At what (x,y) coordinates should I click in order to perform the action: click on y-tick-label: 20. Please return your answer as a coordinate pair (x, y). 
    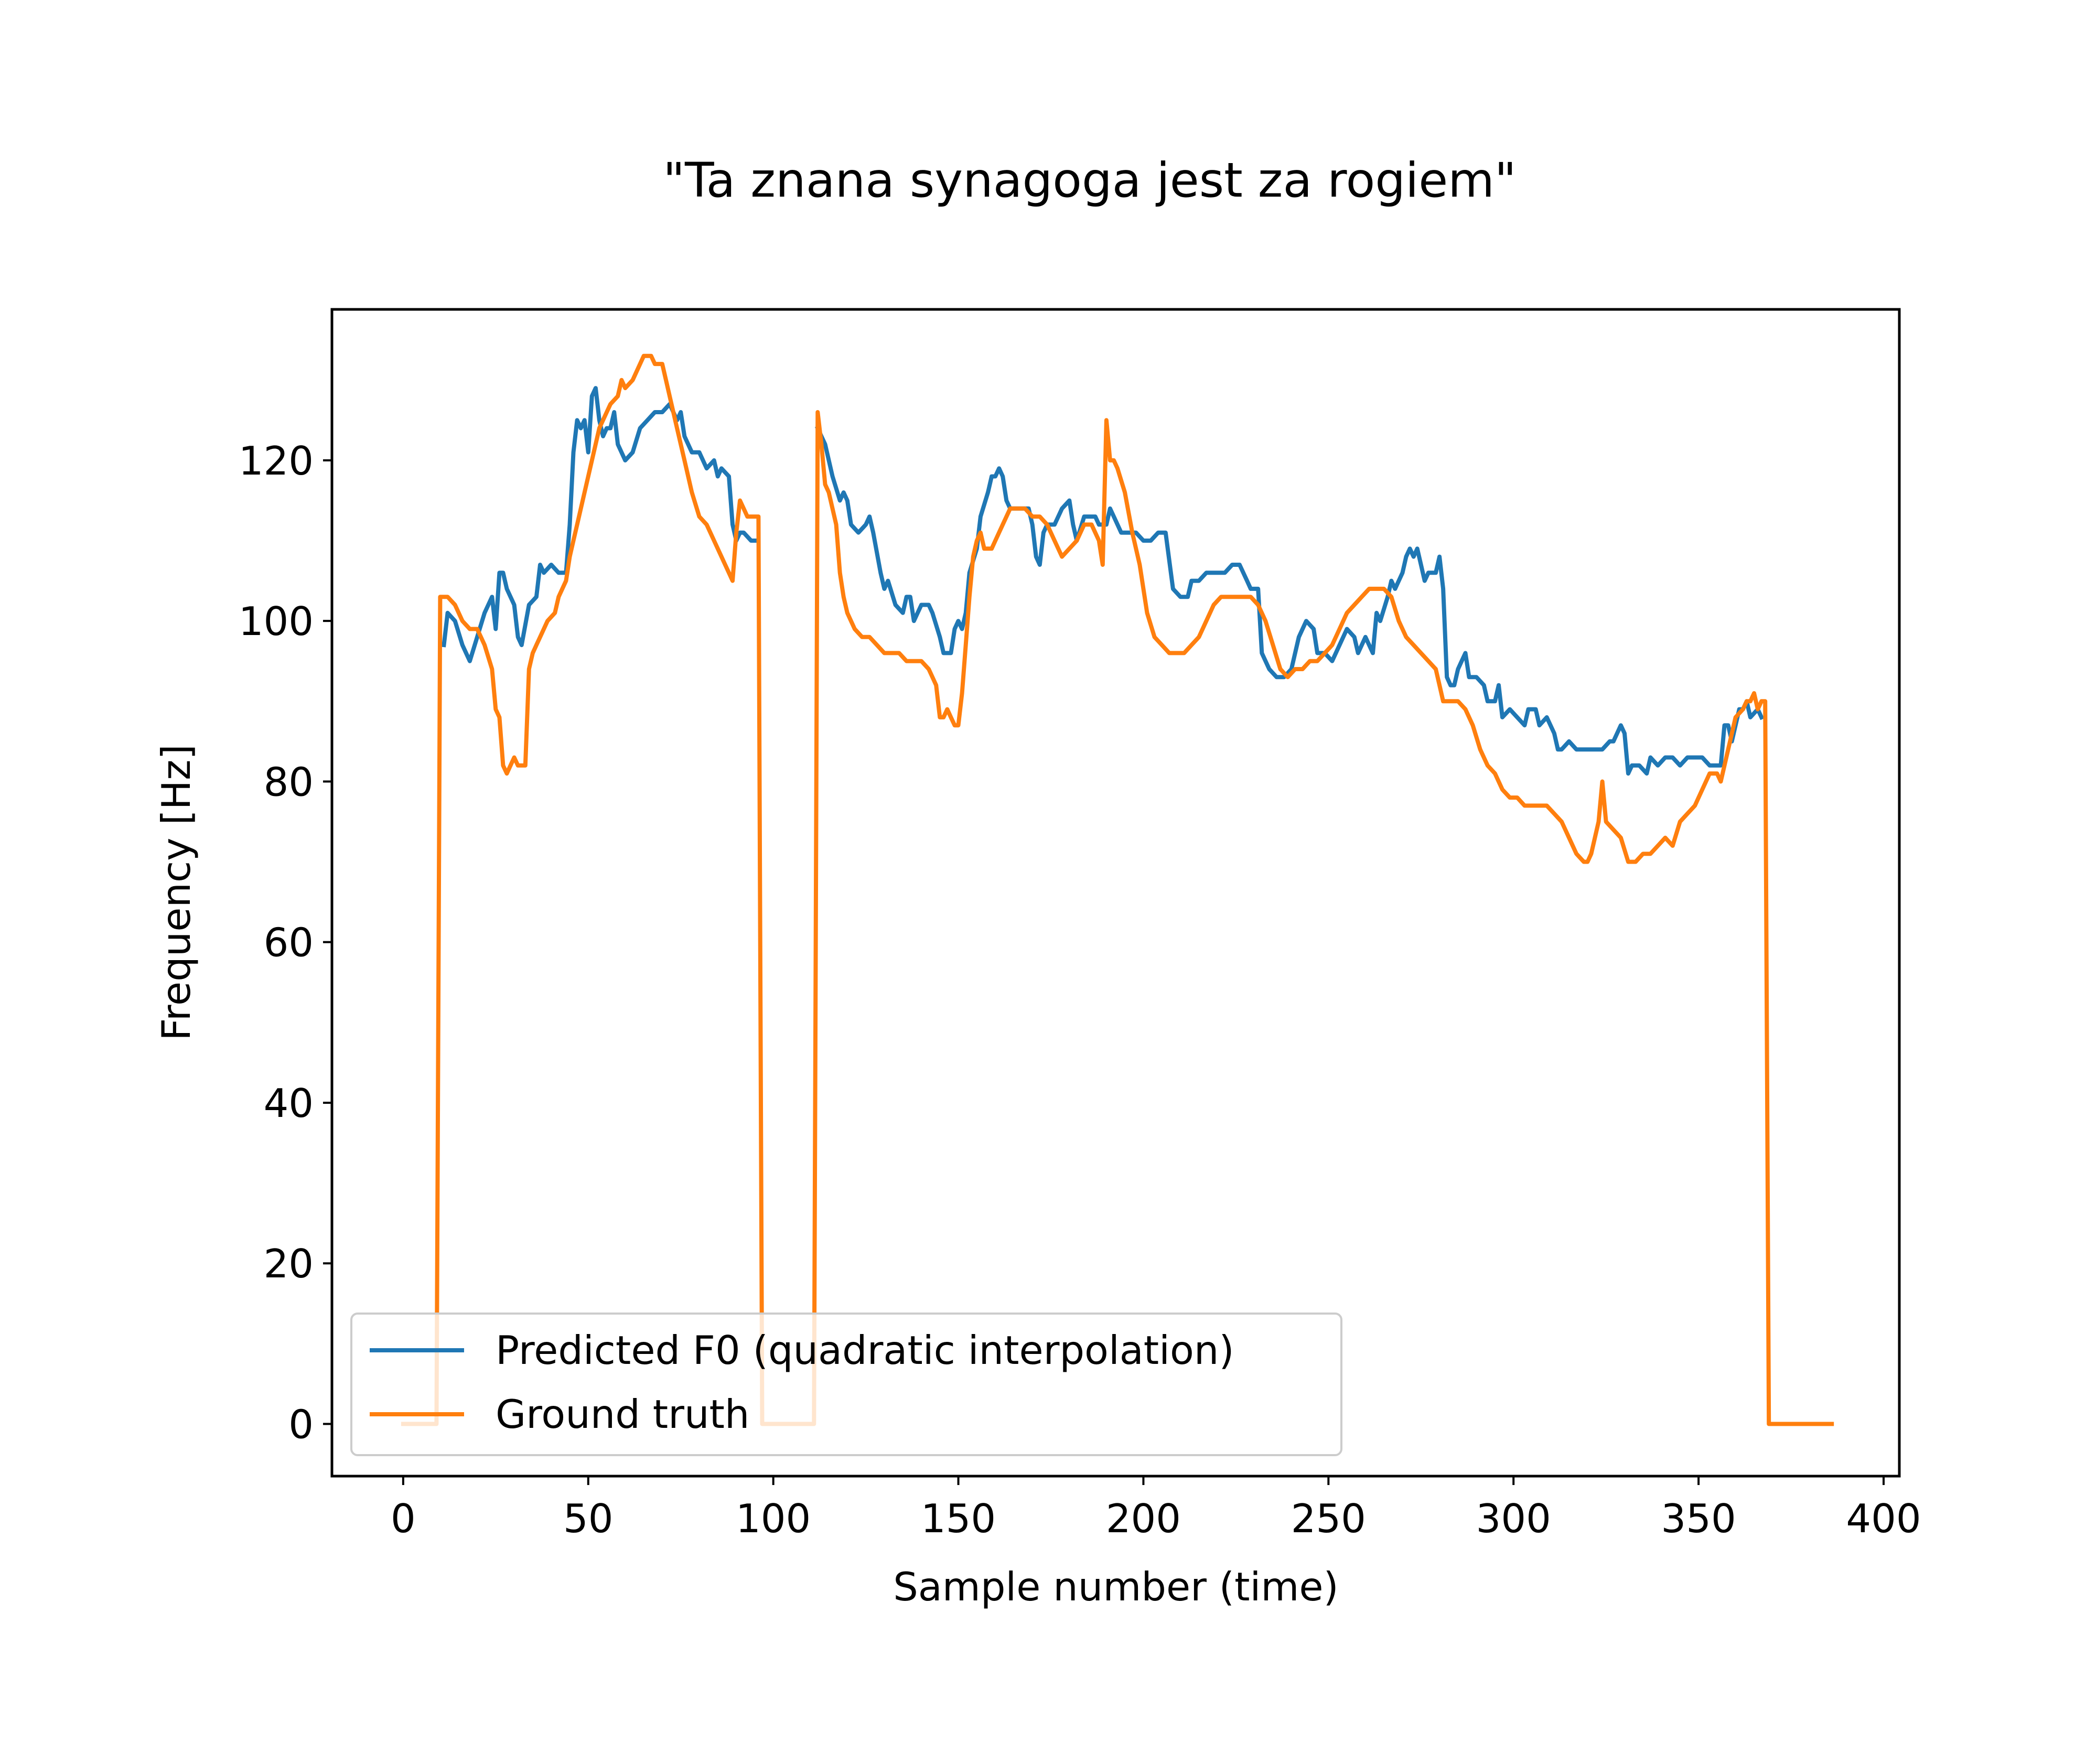
    Looking at the image, I should click on (289, 1264).